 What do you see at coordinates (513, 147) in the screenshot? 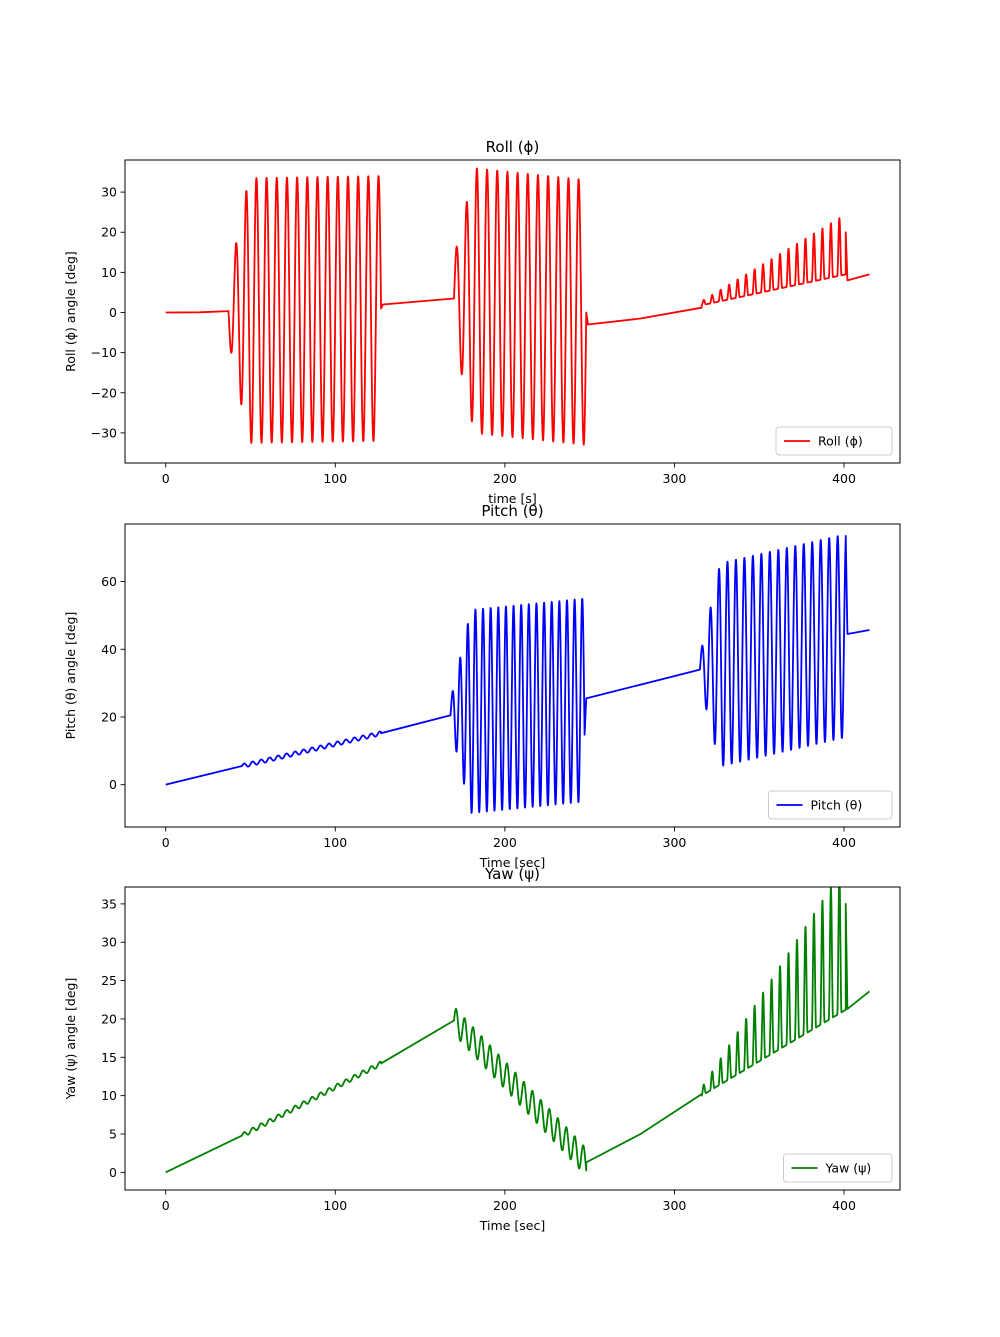
I see `chart-title: Roll (ϕ)` at bounding box center [513, 147].